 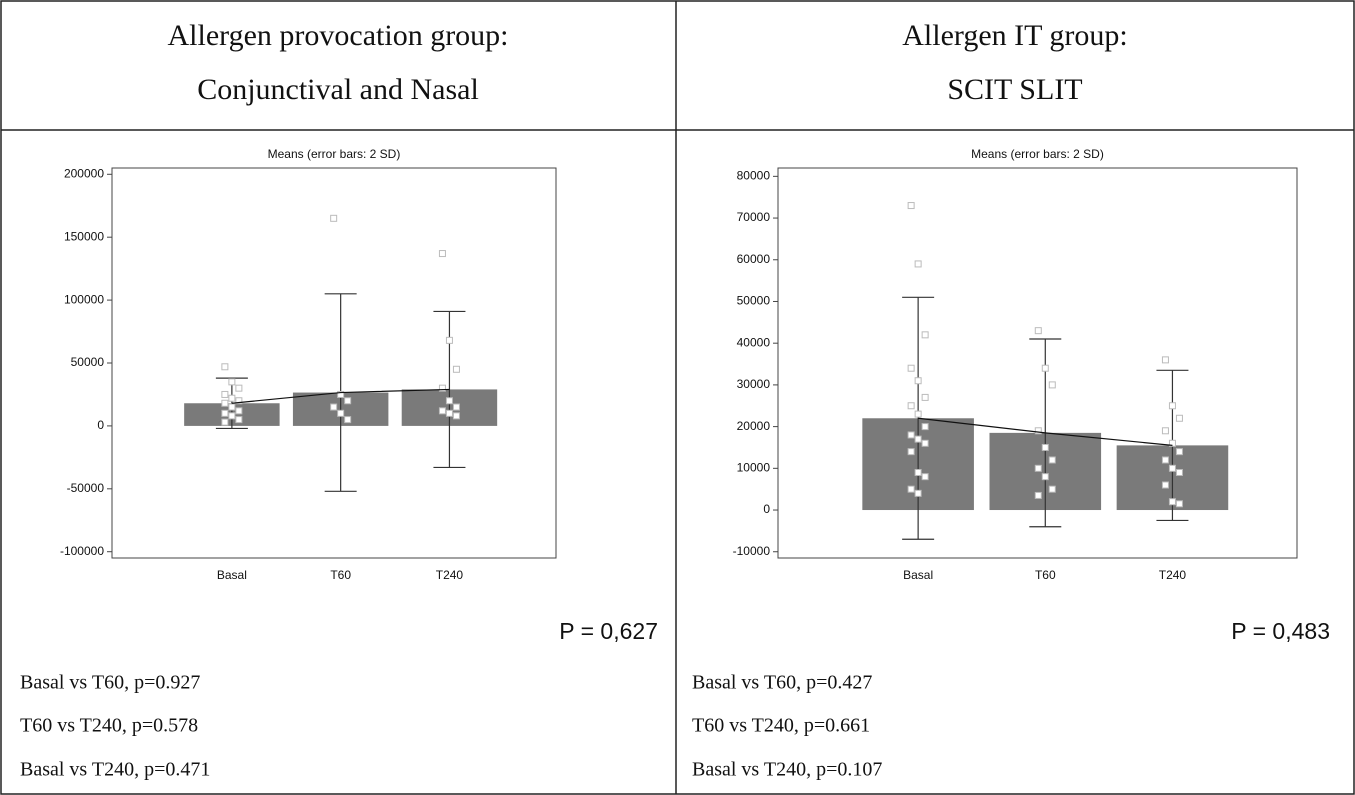 I want to click on comparison: Basal vs T60, p=0.927, so click(x=110, y=683).